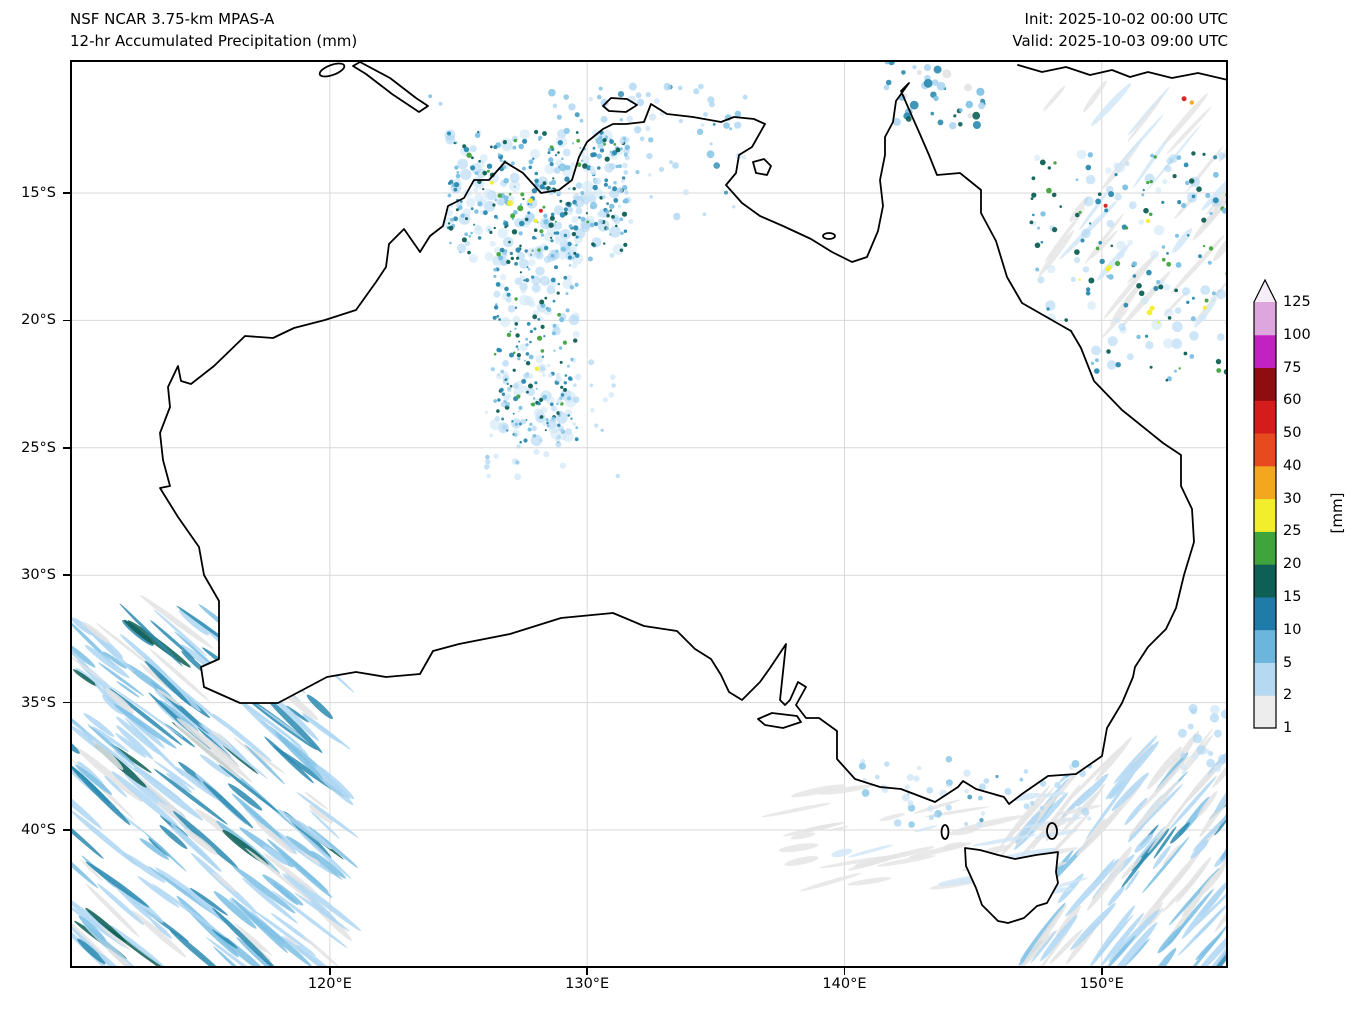  I want to click on tasmania-outline, so click(1011, 885).